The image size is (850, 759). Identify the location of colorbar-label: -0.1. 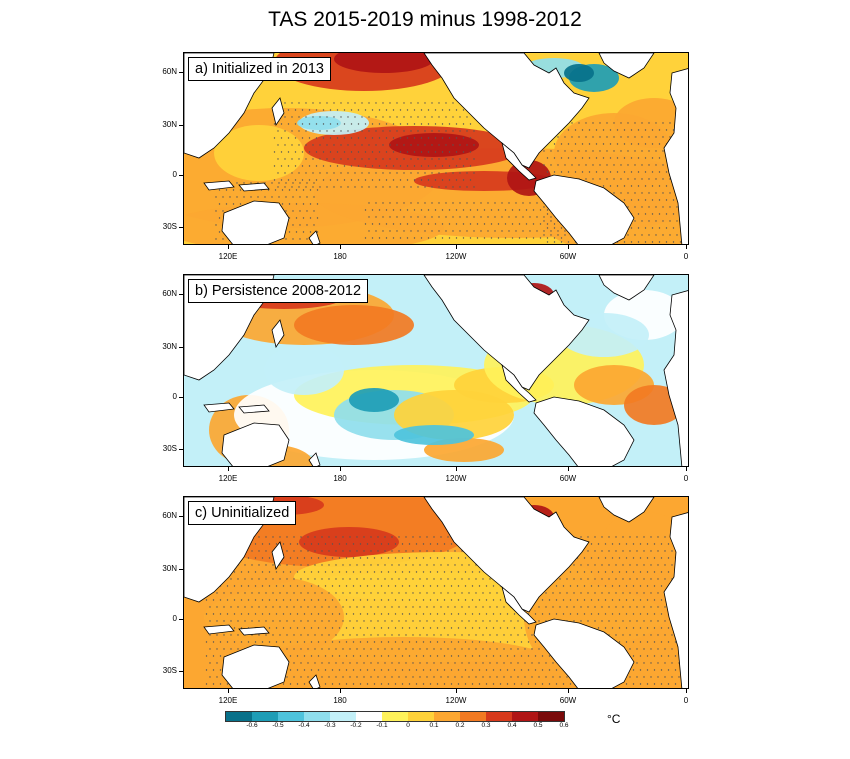
(382, 725).